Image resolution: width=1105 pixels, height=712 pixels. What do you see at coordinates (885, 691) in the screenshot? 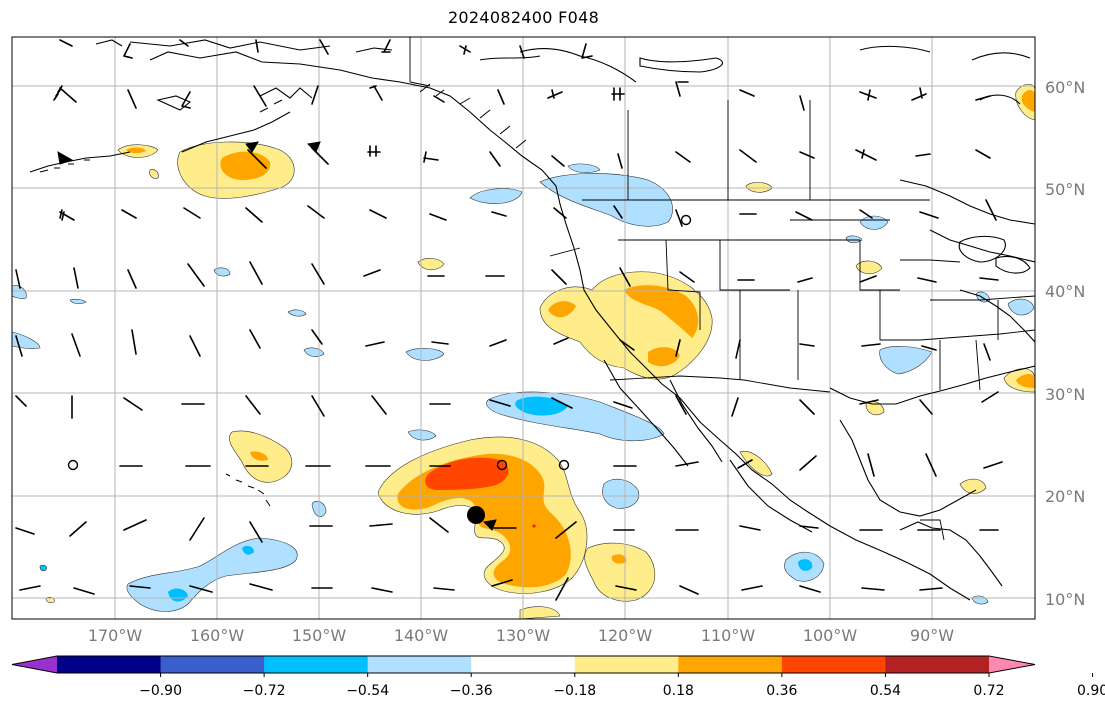
I see `colorbar-tick-label: 0.54` at bounding box center [885, 691].